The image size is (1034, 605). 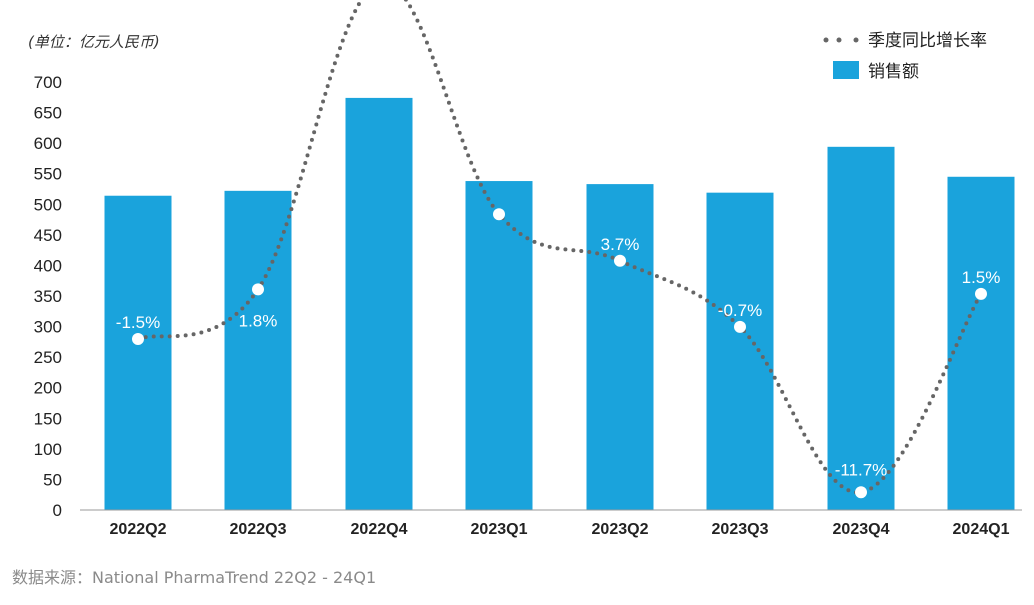 What do you see at coordinates (893, 72) in the screenshot?
I see `legend-sales-label: 销售额` at bounding box center [893, 72].